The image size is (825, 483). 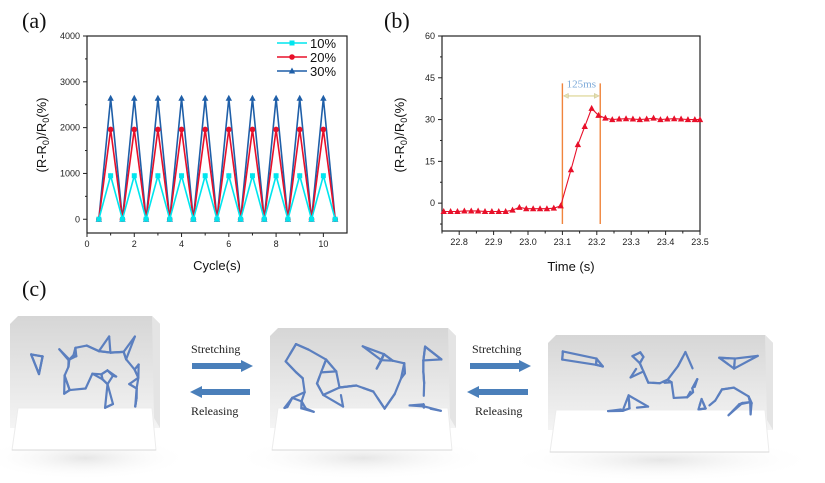 I want to click on legend-label: 20%, so click(x=323, y=57).